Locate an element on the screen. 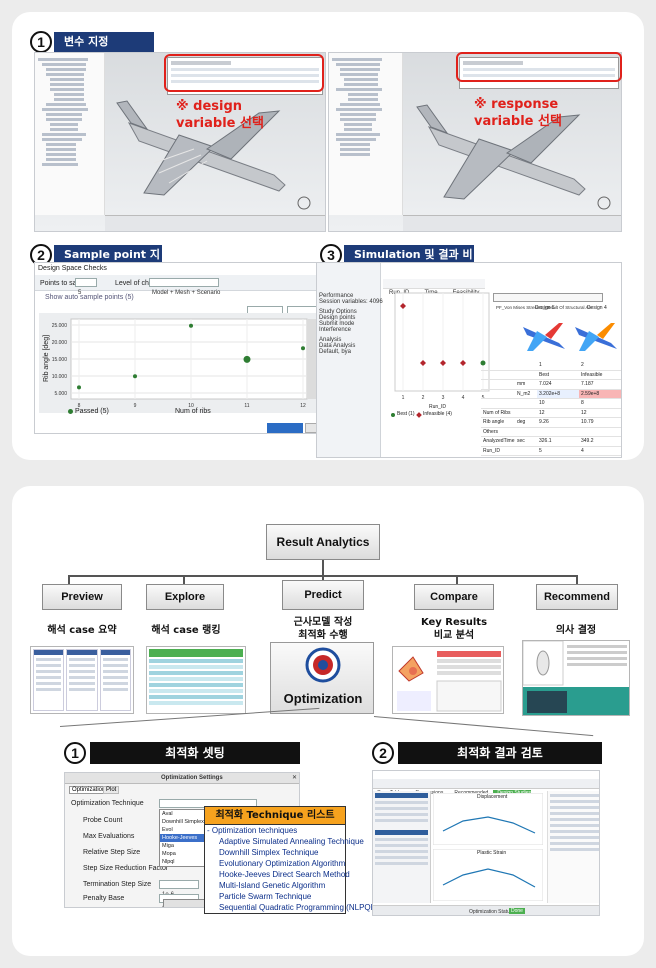 The width and height of the screenshot is (656, 968). explore-node: Explore is located at coordinates (185, 597).